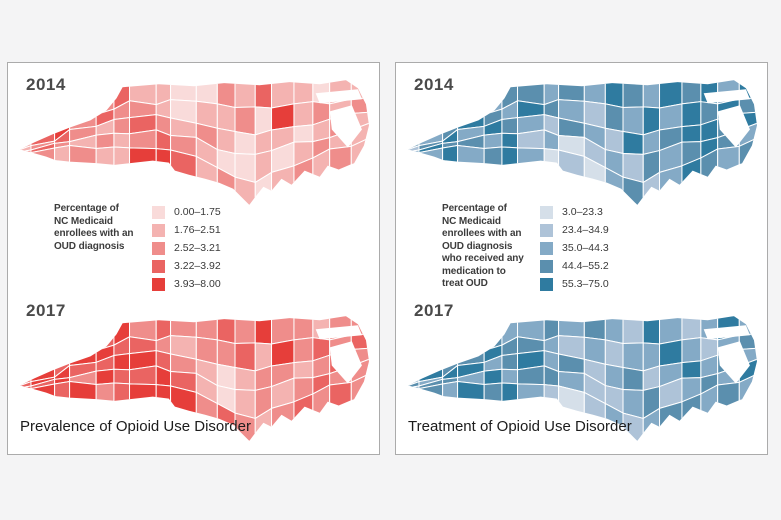 This screenshot has width=781, height=520. What do you see at coordinates (582, 142) in the screenshot?
I see `nc-choropleth-map-treatment-2014` at bounding box center [582, 142].